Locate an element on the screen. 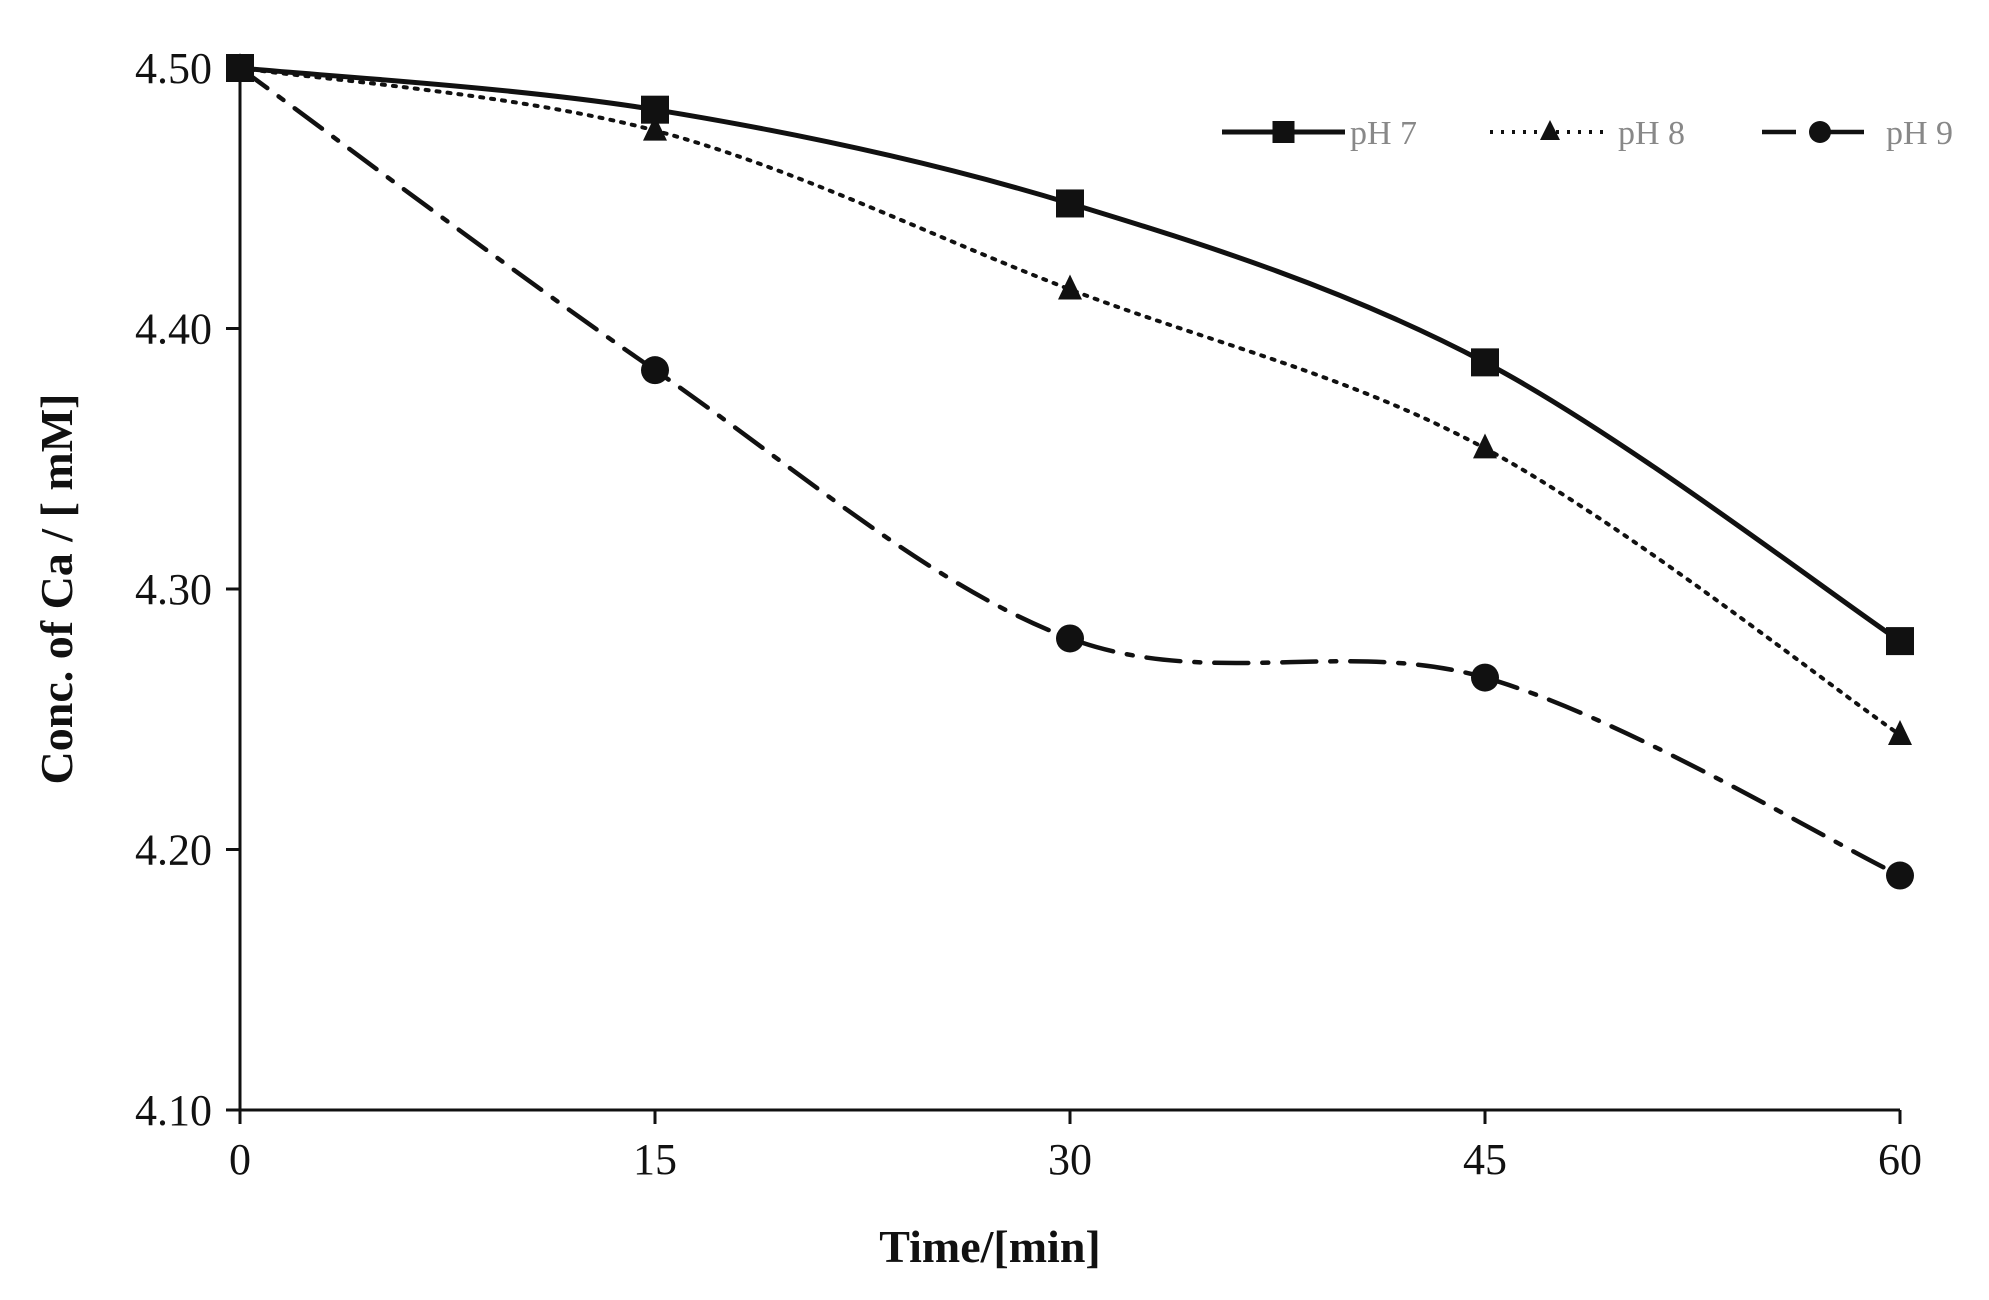 The width and height of the screenshot is (1989, 1300). legend: pH 7 pH 8 pH 9 is located at coordinates (1587, 133).